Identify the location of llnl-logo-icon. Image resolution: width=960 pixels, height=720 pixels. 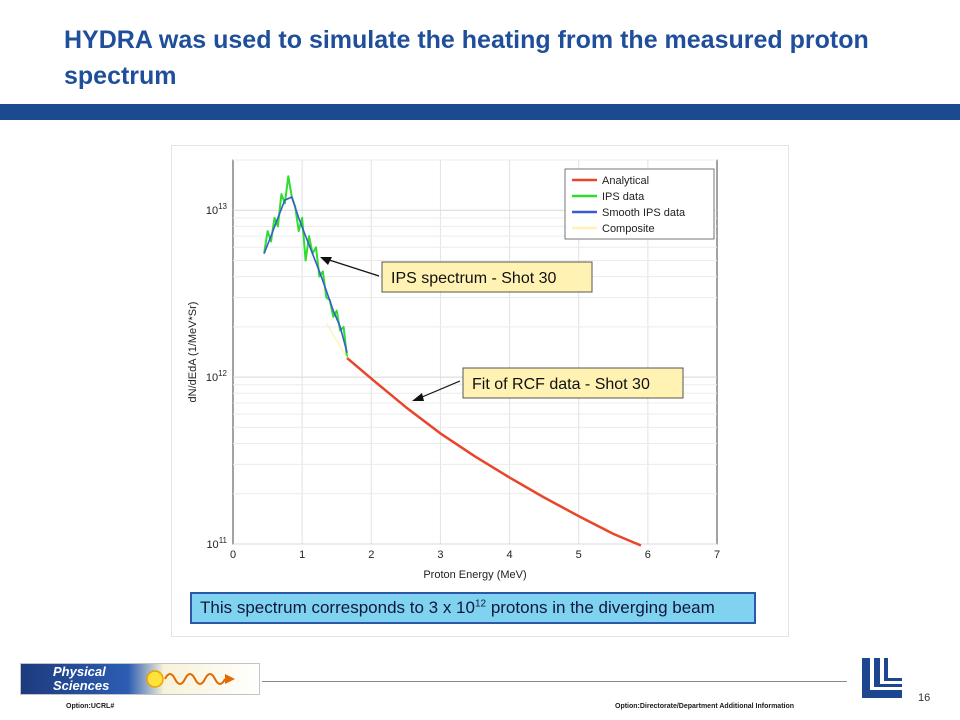
(882, 678).